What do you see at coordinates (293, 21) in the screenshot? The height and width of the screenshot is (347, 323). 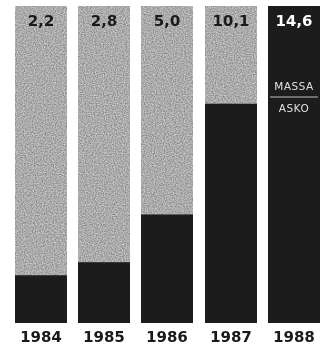 I see `value-label-1988: 14,6` at bounding box center [293, 21].